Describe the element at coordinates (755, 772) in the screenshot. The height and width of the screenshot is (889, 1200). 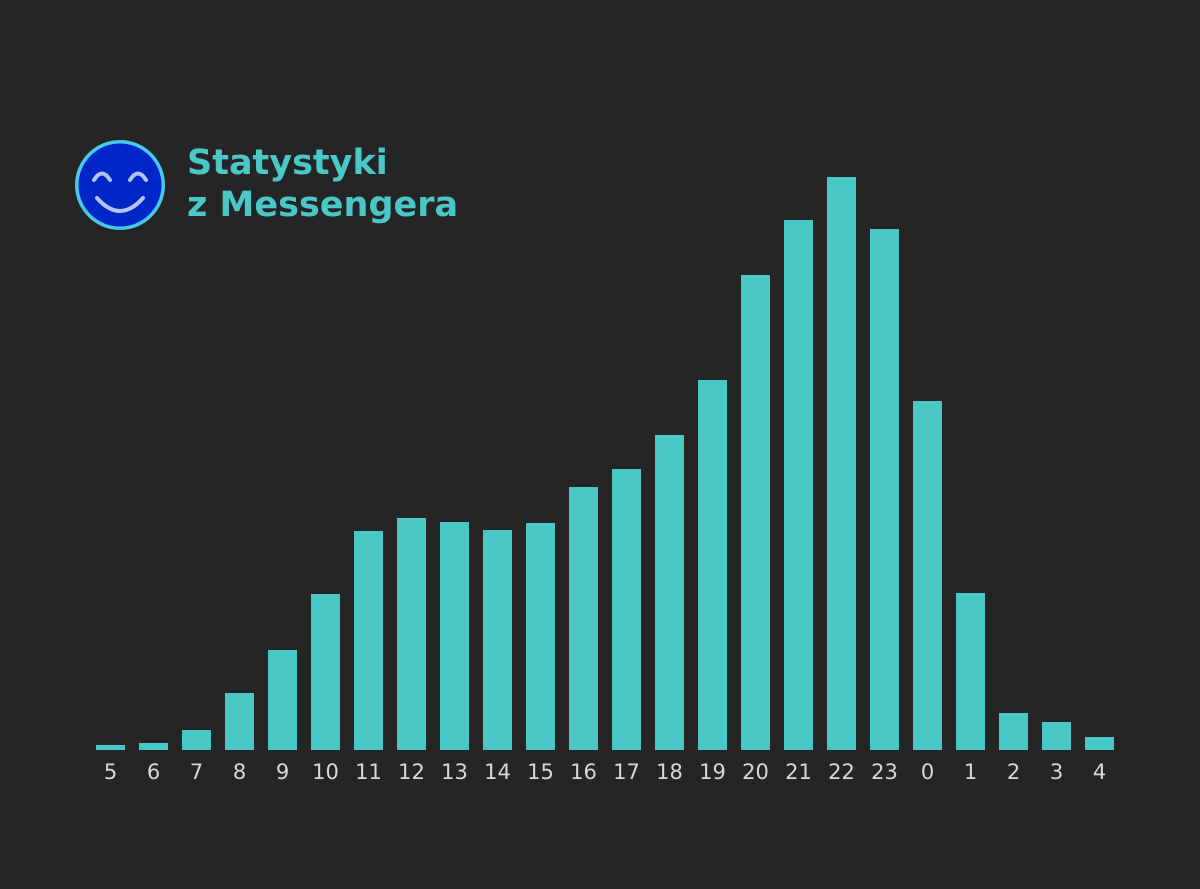
I see `x-tick-label-20: 20` at that location.